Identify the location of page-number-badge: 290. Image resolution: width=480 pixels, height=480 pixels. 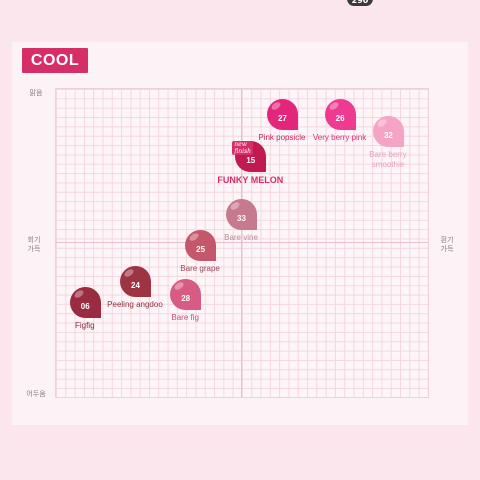
(360, 3).